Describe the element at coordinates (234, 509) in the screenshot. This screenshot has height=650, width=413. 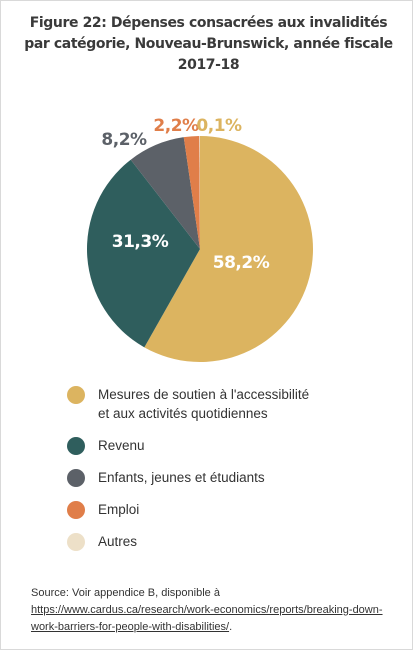
I see `legend-item: Emploi` at that location.